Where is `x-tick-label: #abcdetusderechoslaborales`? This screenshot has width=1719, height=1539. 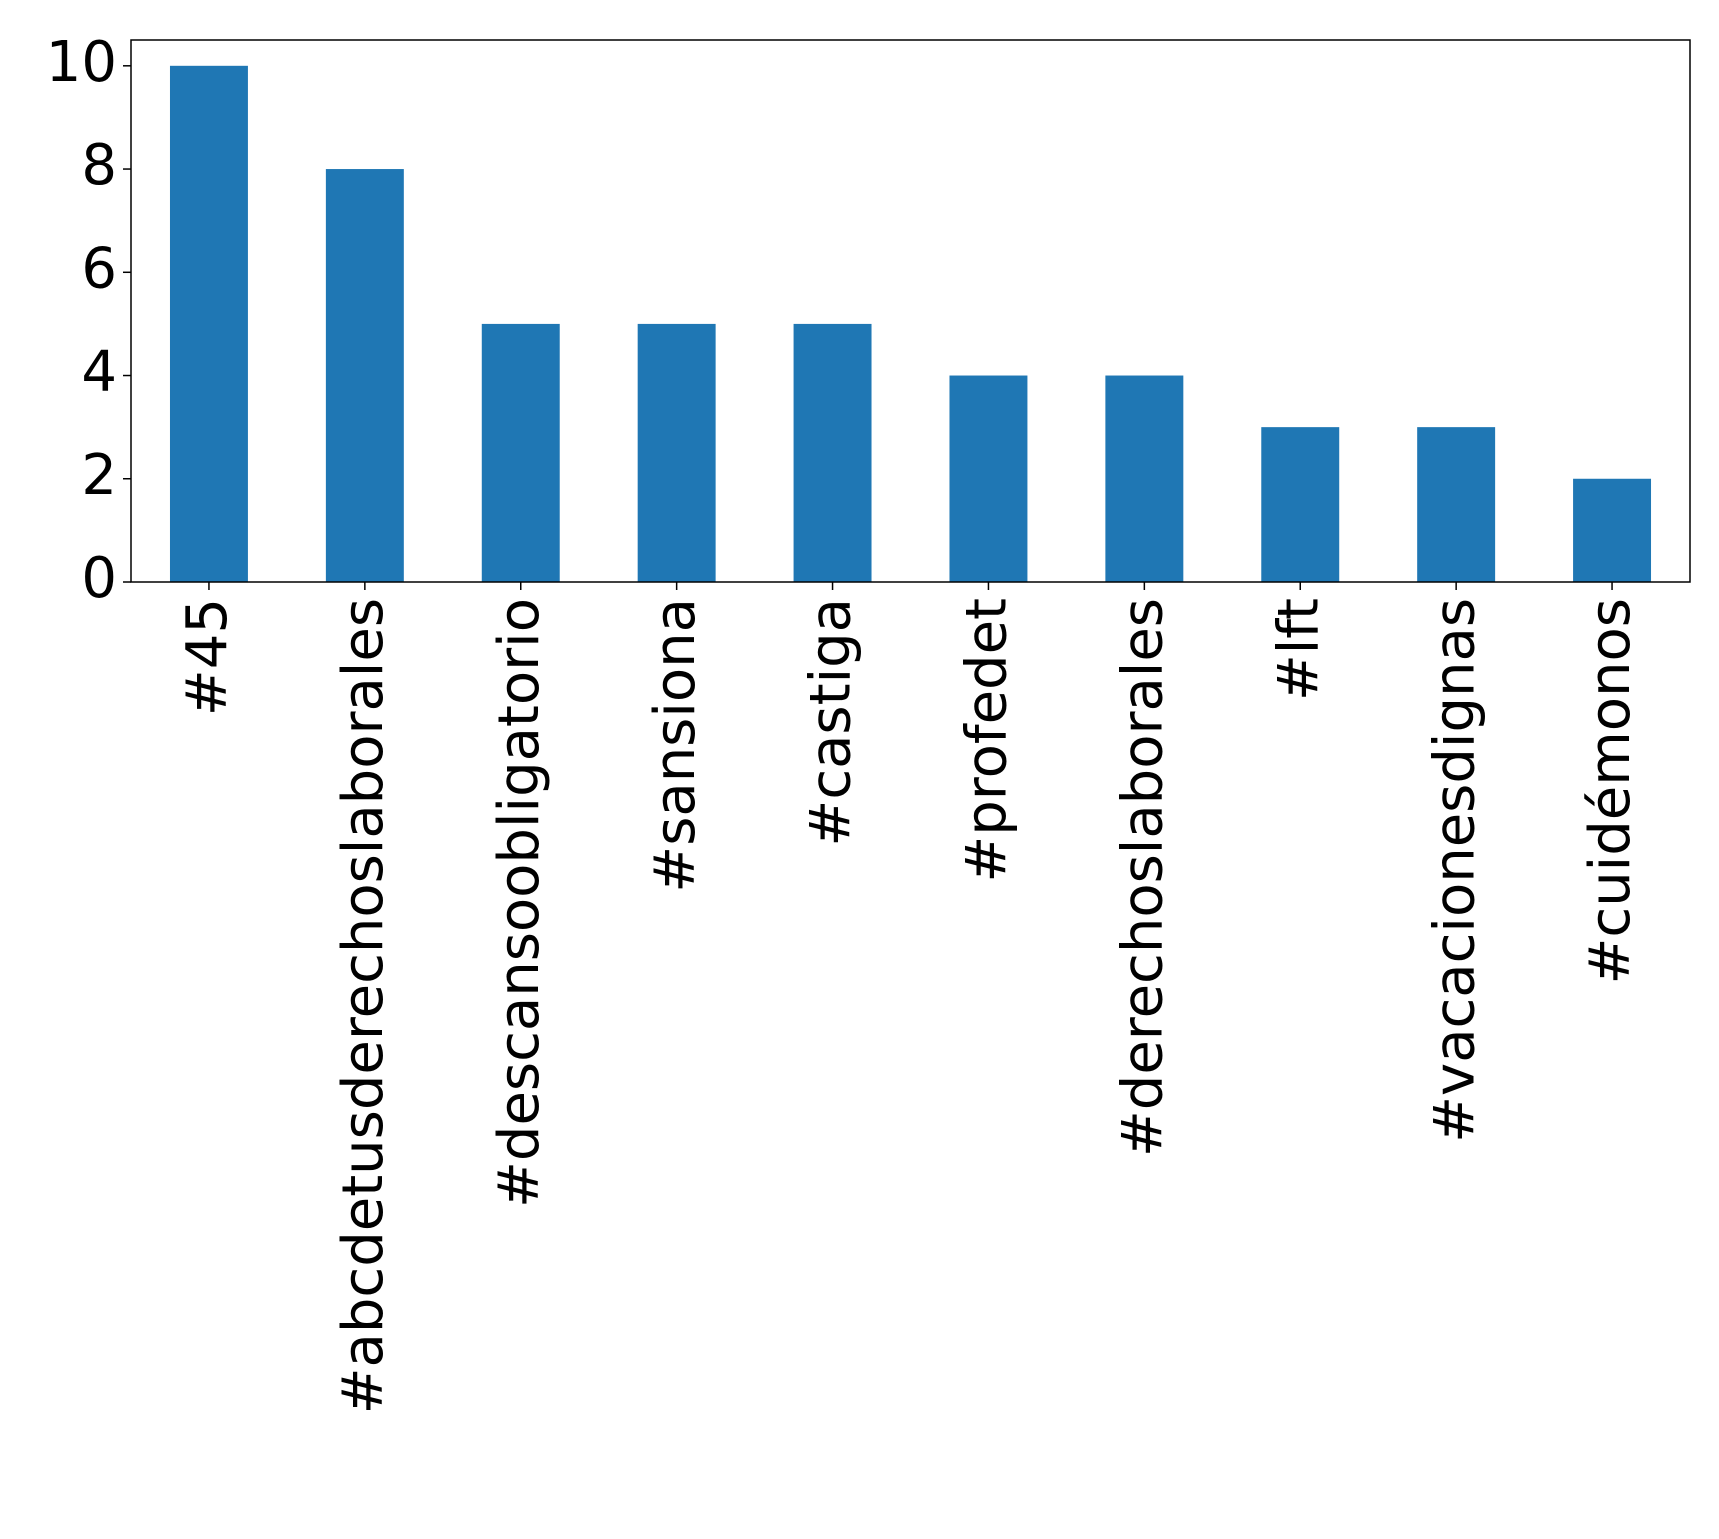
x-tick-label: #abcdetusderechoslaborales is located at coordinates (363, 1006).